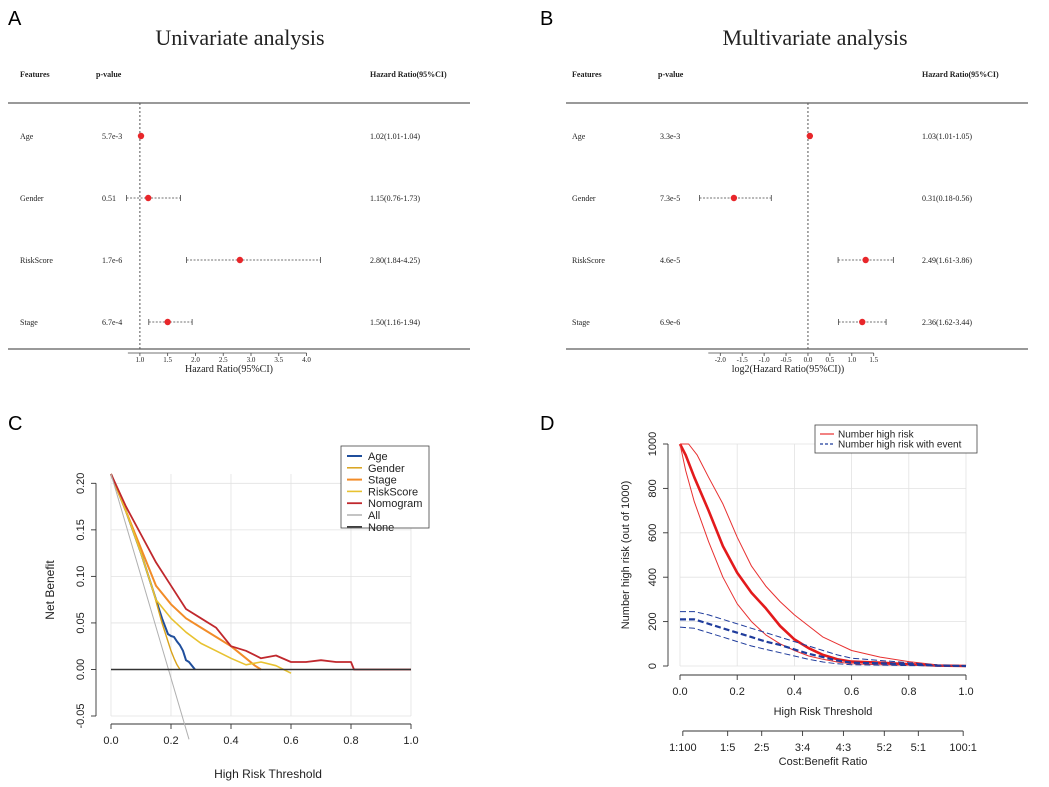 This screenshot has width=1049, height=787. What do you see at coordinates (947, 260) in the screenshot?
I see `hr-text-riskscore: 2.49(1.61-3.86)` at bounding box center [947, 260].